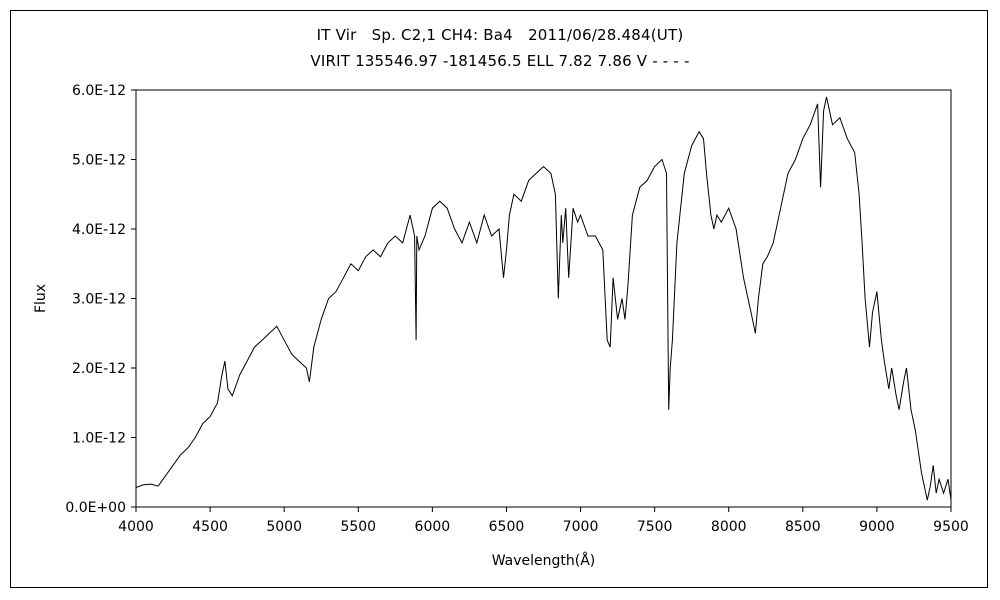 The height and width of the screenshot is (600, 1000). I want to click on x-tick-label: 4000, so click(136, 527).